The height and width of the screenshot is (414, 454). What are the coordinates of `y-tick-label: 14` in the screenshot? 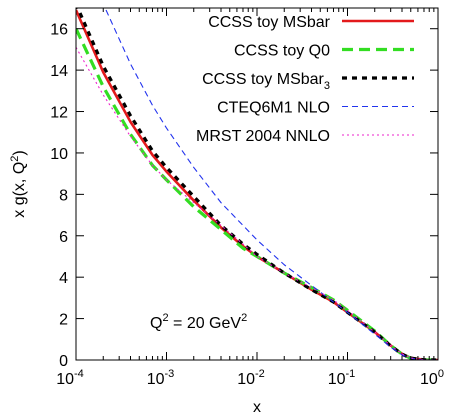 It's located at (59, 71).